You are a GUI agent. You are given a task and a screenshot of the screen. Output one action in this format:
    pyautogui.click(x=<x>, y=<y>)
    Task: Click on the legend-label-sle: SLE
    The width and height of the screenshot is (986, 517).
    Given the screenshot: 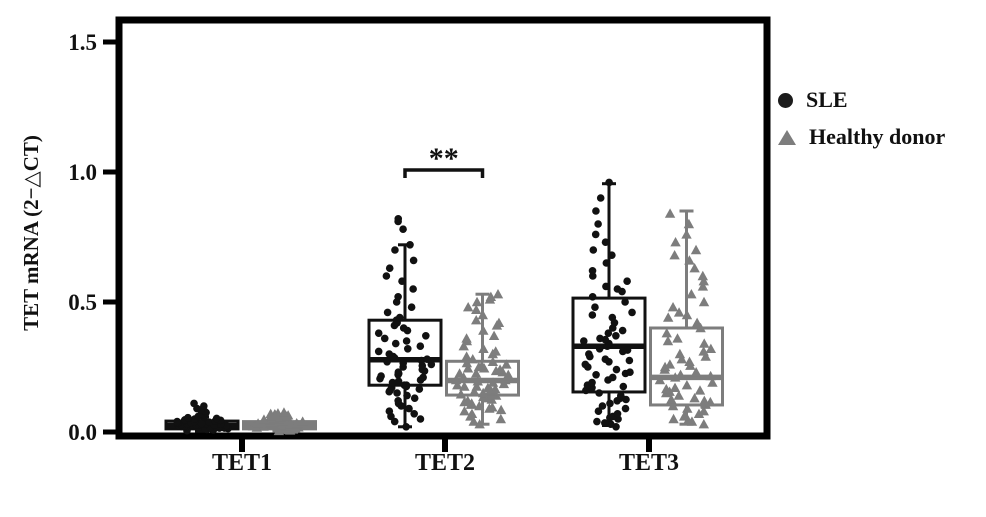 What is the action you would take?
    pyautogui.click(x=827, y=99)
    